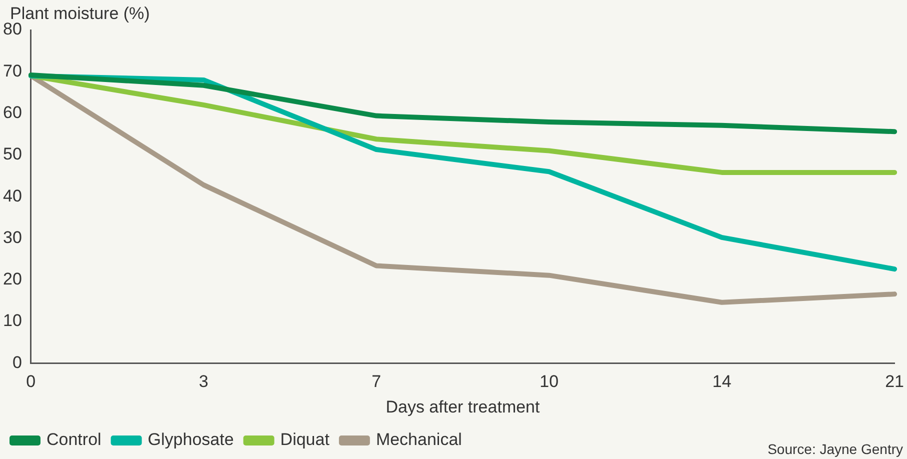  Describe the element at coordinates (835, 448) in the screenshot. I see `source-note: Source: Jayne Gentry` at that location.